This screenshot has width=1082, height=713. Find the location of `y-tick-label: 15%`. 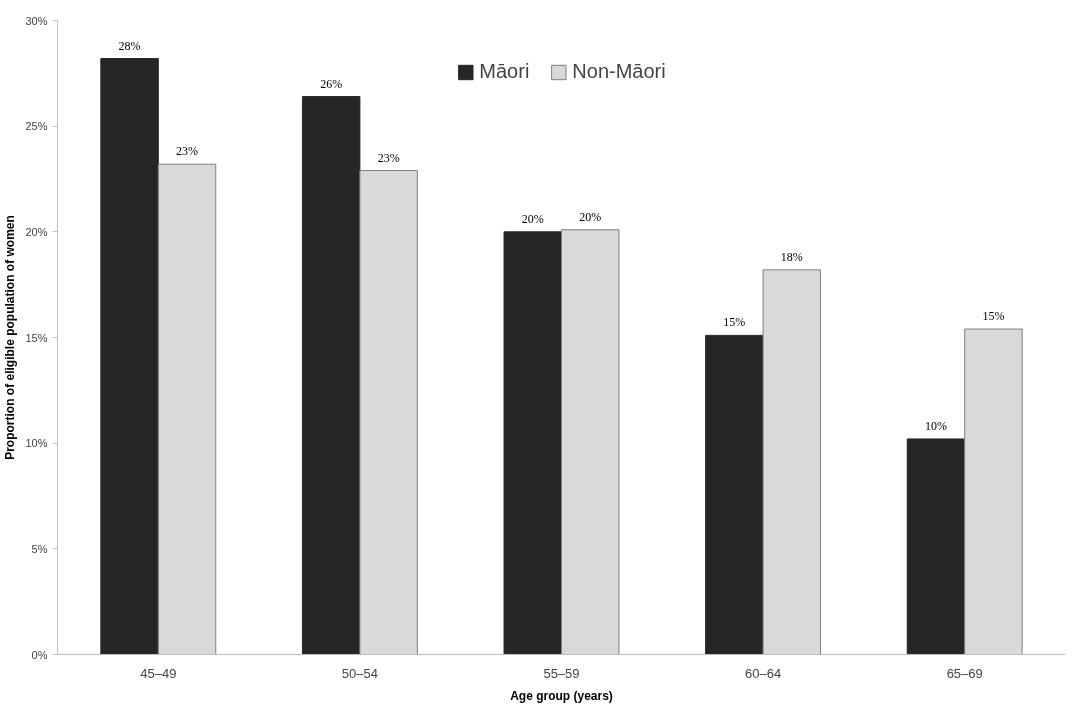

y-tick-label: 15% is located at coordinates (36, 337).